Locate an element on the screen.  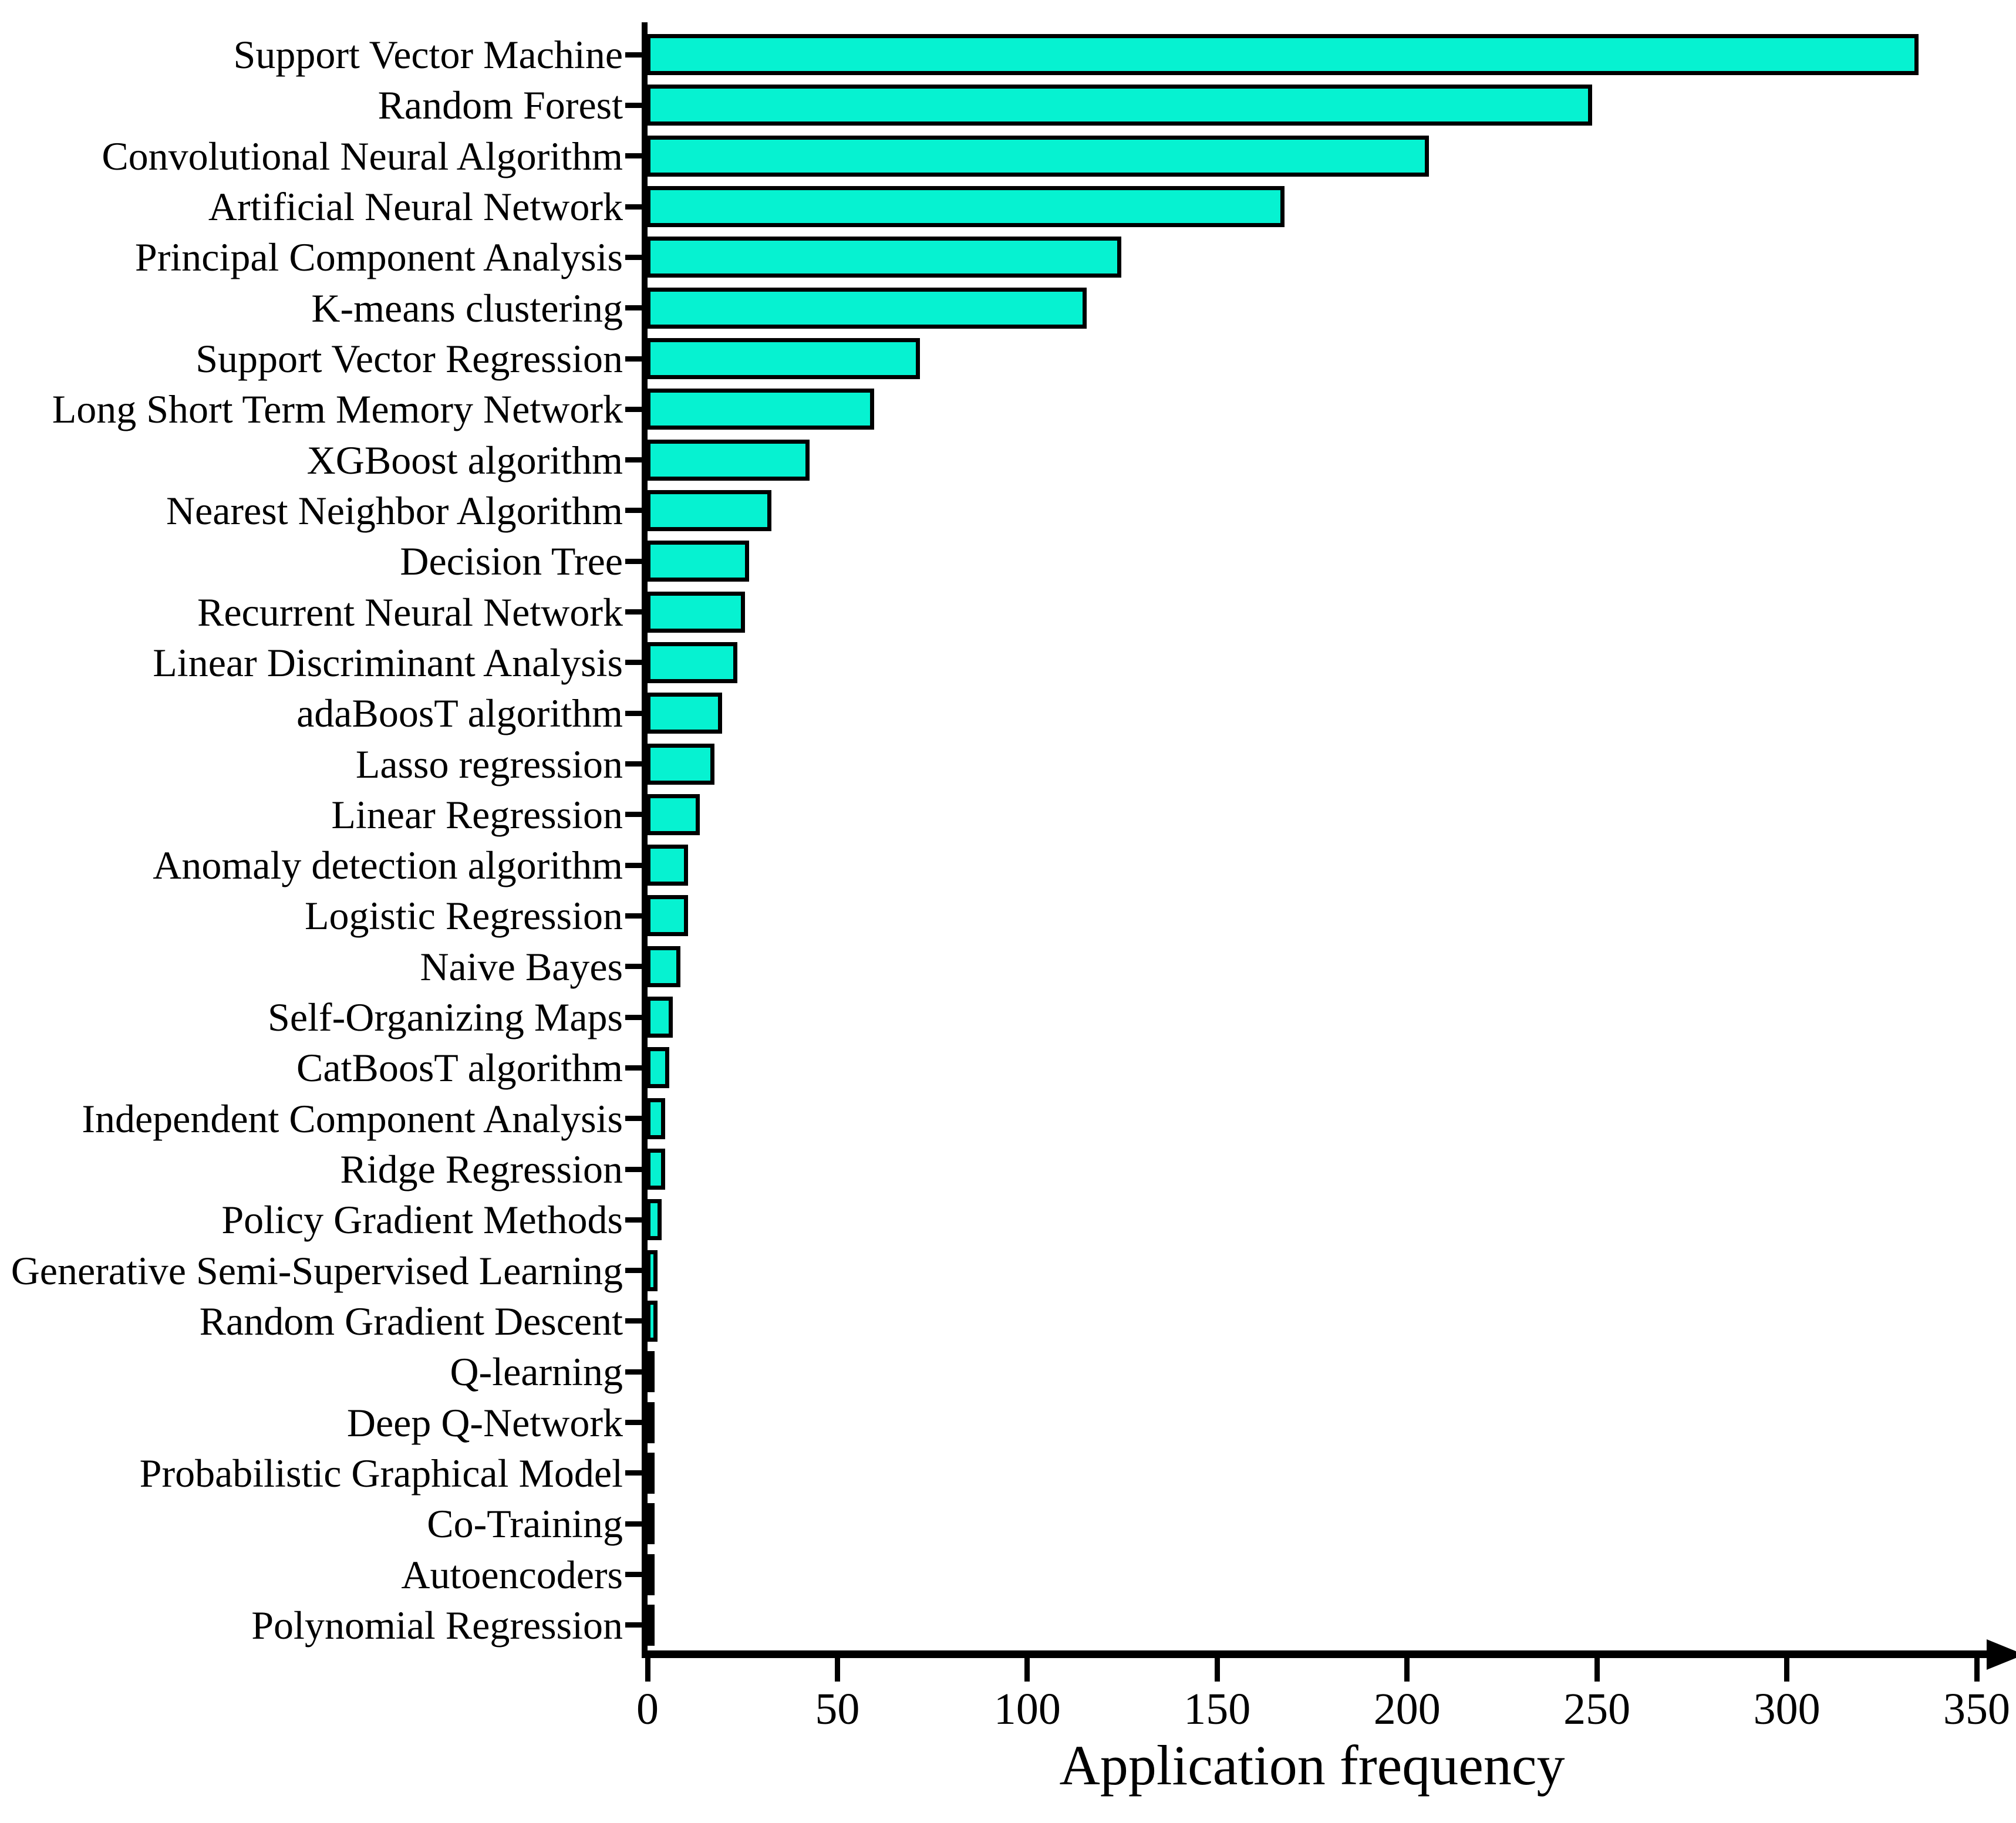
category-label: Generative Semi-Supervised Learning is located at coordinates (317, 1270).